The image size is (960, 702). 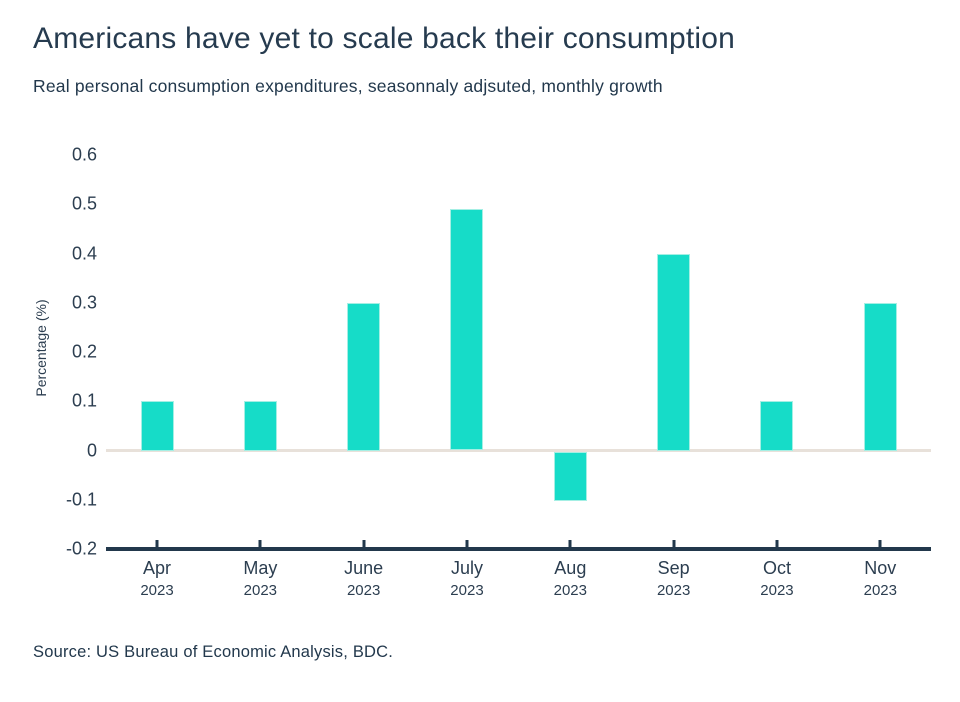 What do you see at coordinates (777, 543) in the screenshot?
I see `x-tick-mark-oct` at bounding box center [777, 543].